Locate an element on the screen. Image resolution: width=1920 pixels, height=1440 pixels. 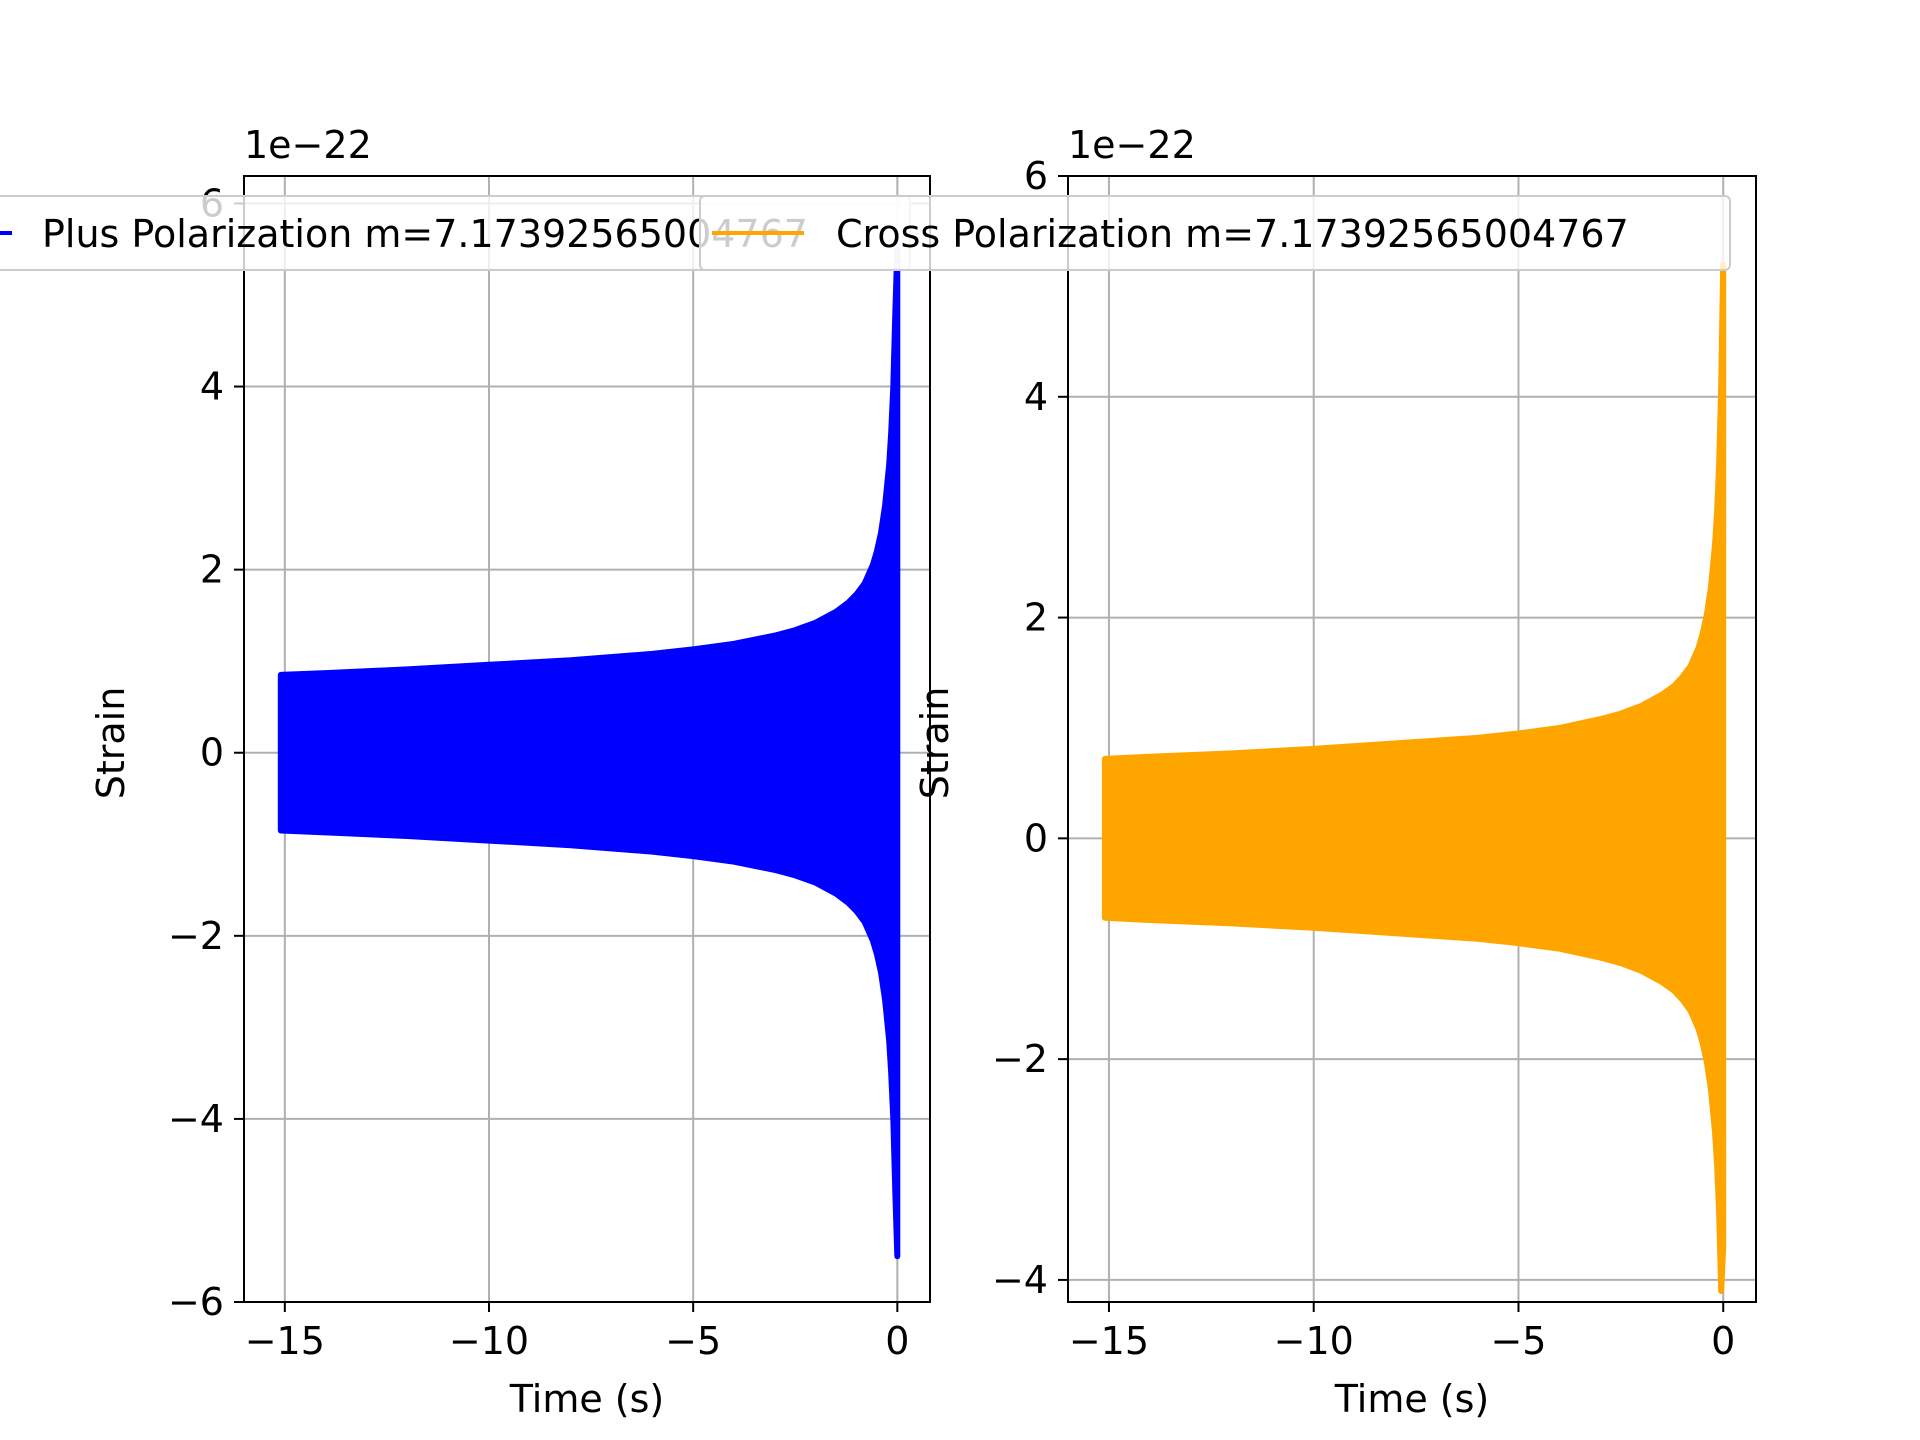
cross-x-tick-label: 0 is located at coordinates (1723, 1341).